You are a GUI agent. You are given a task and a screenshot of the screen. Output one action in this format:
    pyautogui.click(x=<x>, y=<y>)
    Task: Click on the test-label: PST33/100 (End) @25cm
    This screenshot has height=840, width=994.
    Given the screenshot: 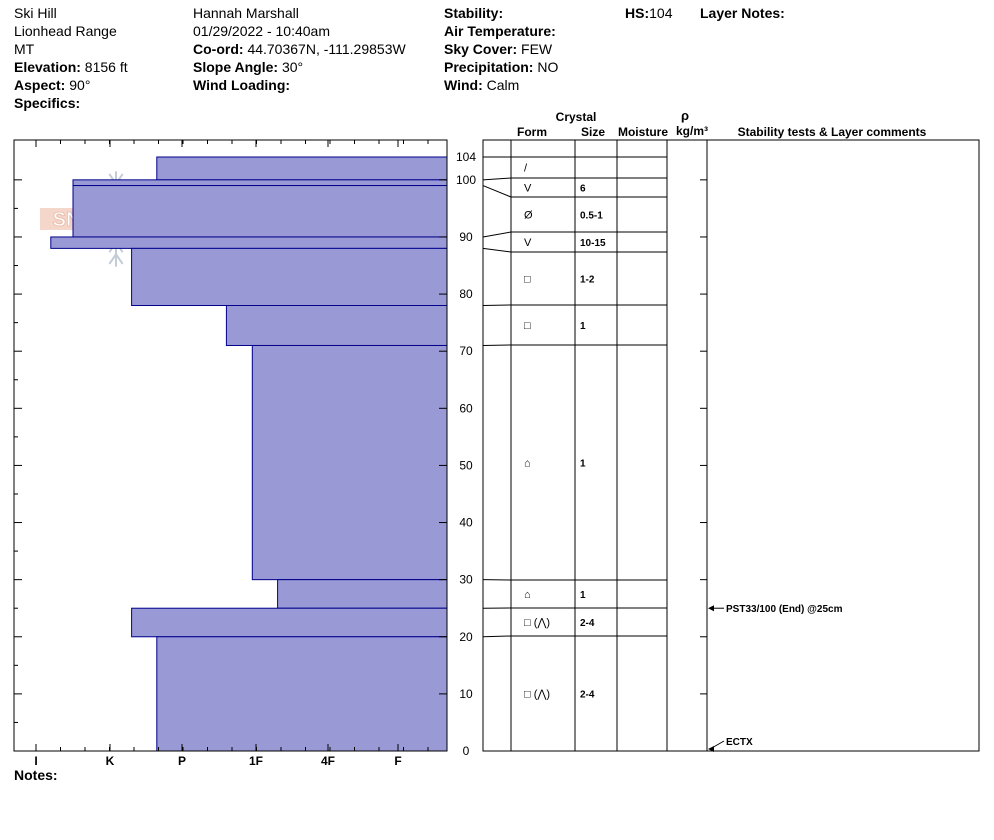 What is the action you would take?
    pyautogui.click(x=784, y=609)
    